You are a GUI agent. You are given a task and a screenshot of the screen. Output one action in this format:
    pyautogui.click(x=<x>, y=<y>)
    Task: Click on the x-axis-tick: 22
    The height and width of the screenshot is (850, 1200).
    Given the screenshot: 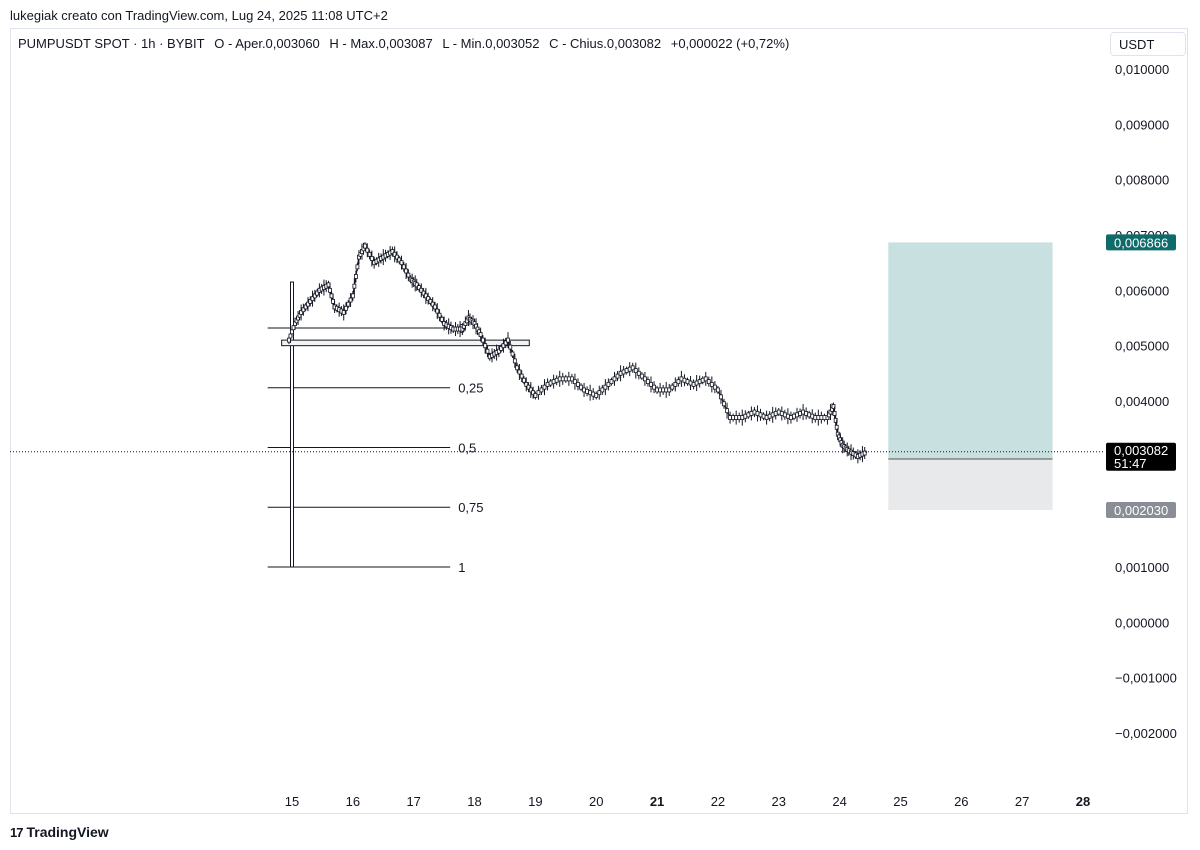 What is the action you would take?
    pyautogui.click(x=718, y=801)
    